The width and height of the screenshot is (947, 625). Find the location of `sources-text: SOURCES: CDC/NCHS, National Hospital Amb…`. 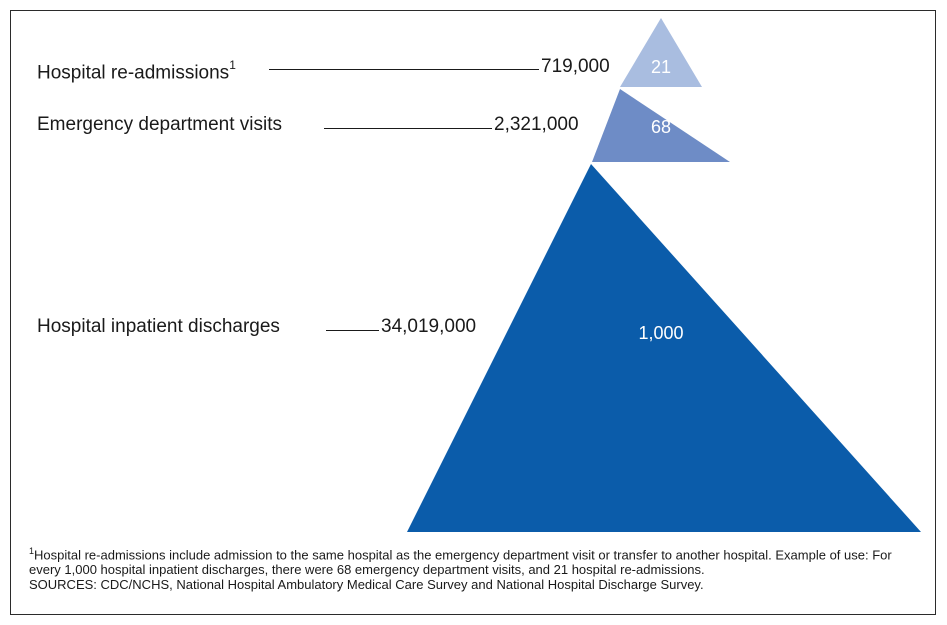

sources-text: SOURCES: CDC/NCHS, National Hospital Amb… is located at coordinates (366, 585).